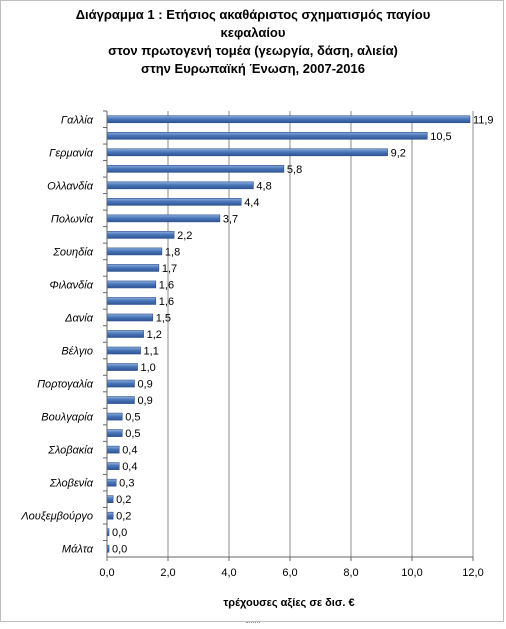  Describe the element at coordinates (77, 352) in the screenshot. I see `y-tick-label: Βέλγιο` at that location.